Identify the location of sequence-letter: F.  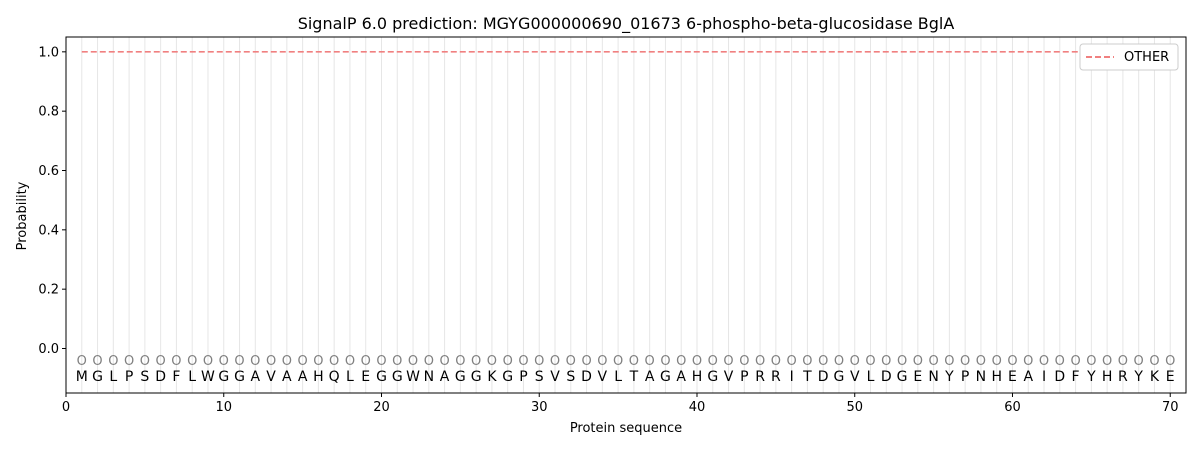
(1076, 377).